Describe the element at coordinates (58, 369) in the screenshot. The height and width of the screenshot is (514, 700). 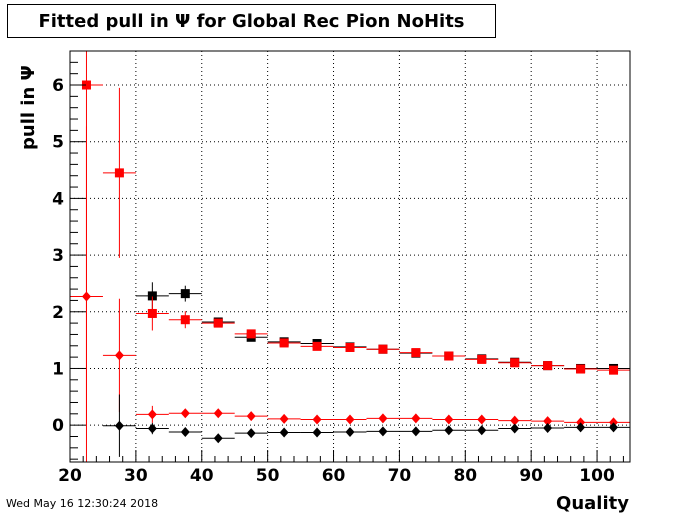
I see `y-tick-label: 1` at that location.